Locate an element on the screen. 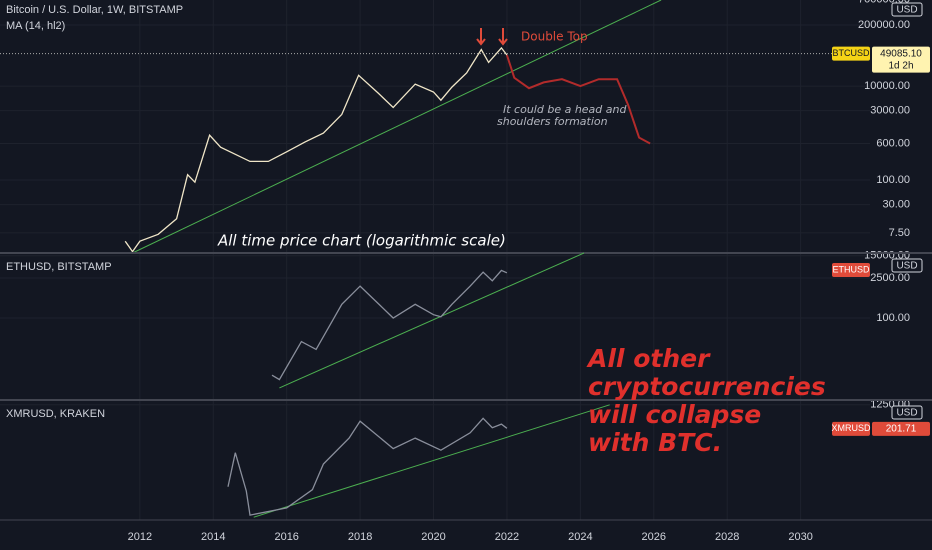 The height and width of the screenshot is (550, 932). x-tick-label: 2020 is located at coordinates (433, 537).